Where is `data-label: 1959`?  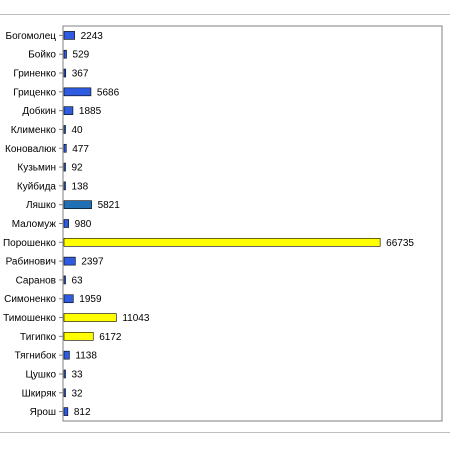
data-label: 1959 is located at coordinates (90, 299).